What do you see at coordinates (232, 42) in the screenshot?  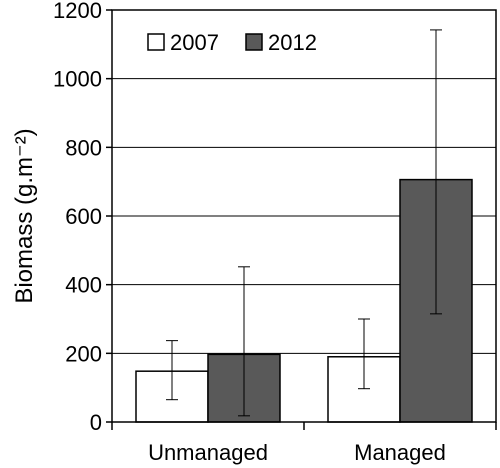 I see `legend: 2007 2012` at bounding box center [232, 42].